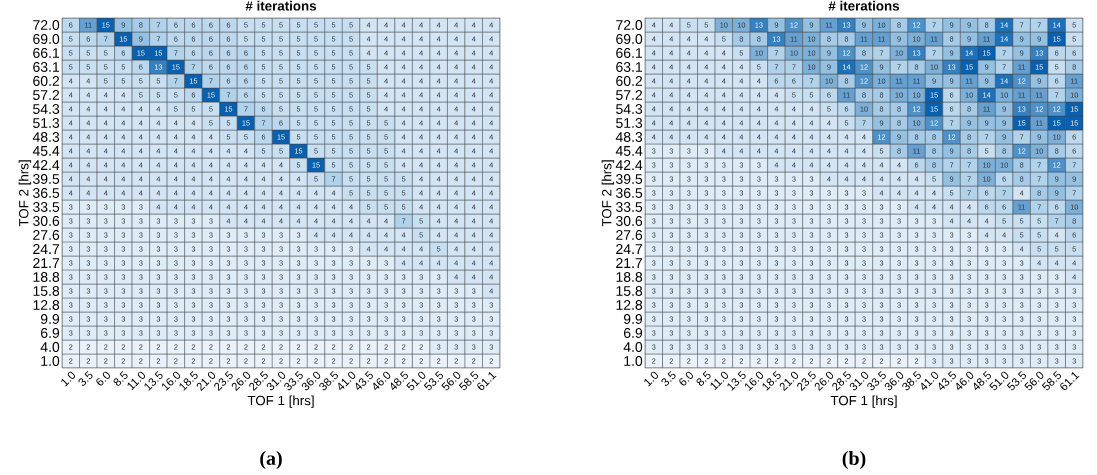 This screenshot has height=475, width=1097. I want to click on text: (a), so click(271, 460).